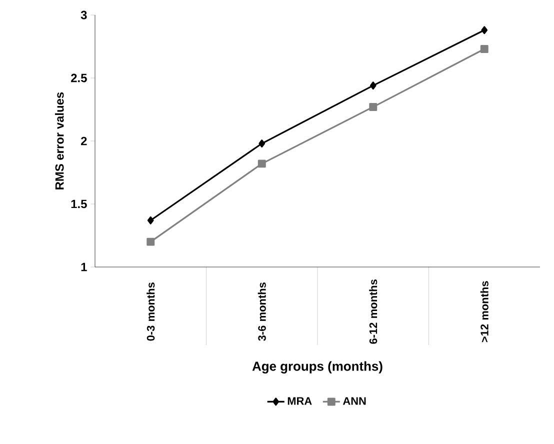 The image size is (554, 444). Describe the element at coordinates (300, 401) in the screenshot. I see `legend-label: MRA` at that location.